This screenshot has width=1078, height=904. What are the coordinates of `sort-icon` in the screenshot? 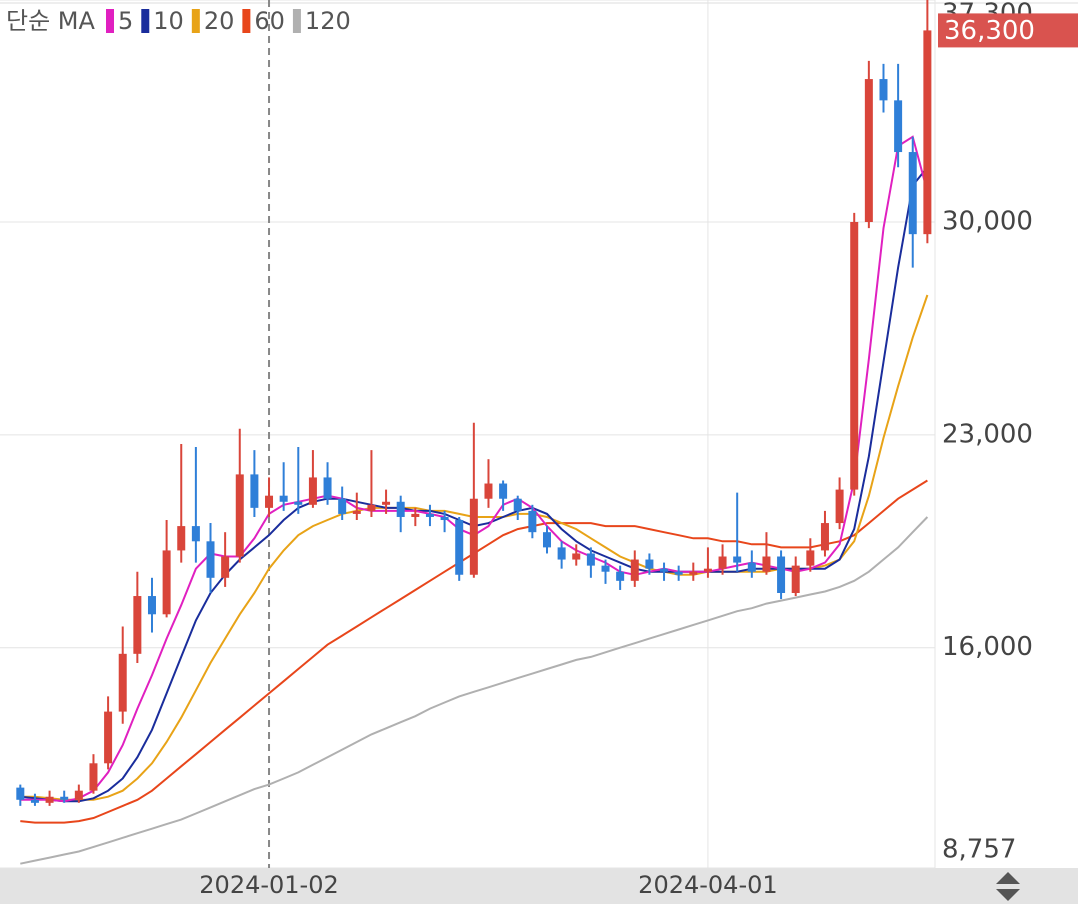 It's located at (1008, 886).